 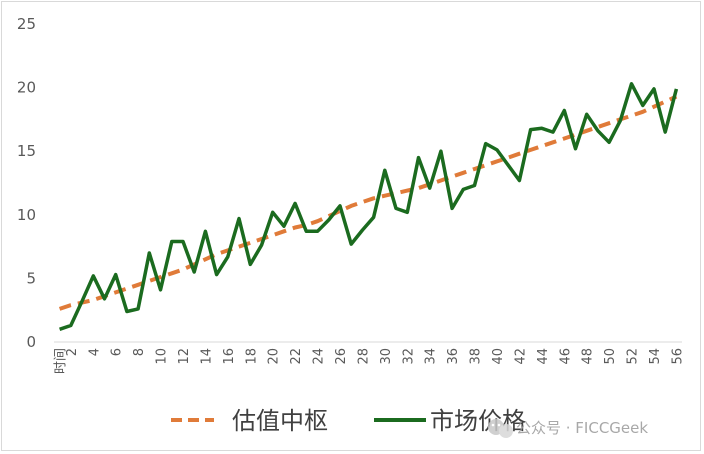 I want to click on x-tick-label: 2, so click(x=72, y=352).